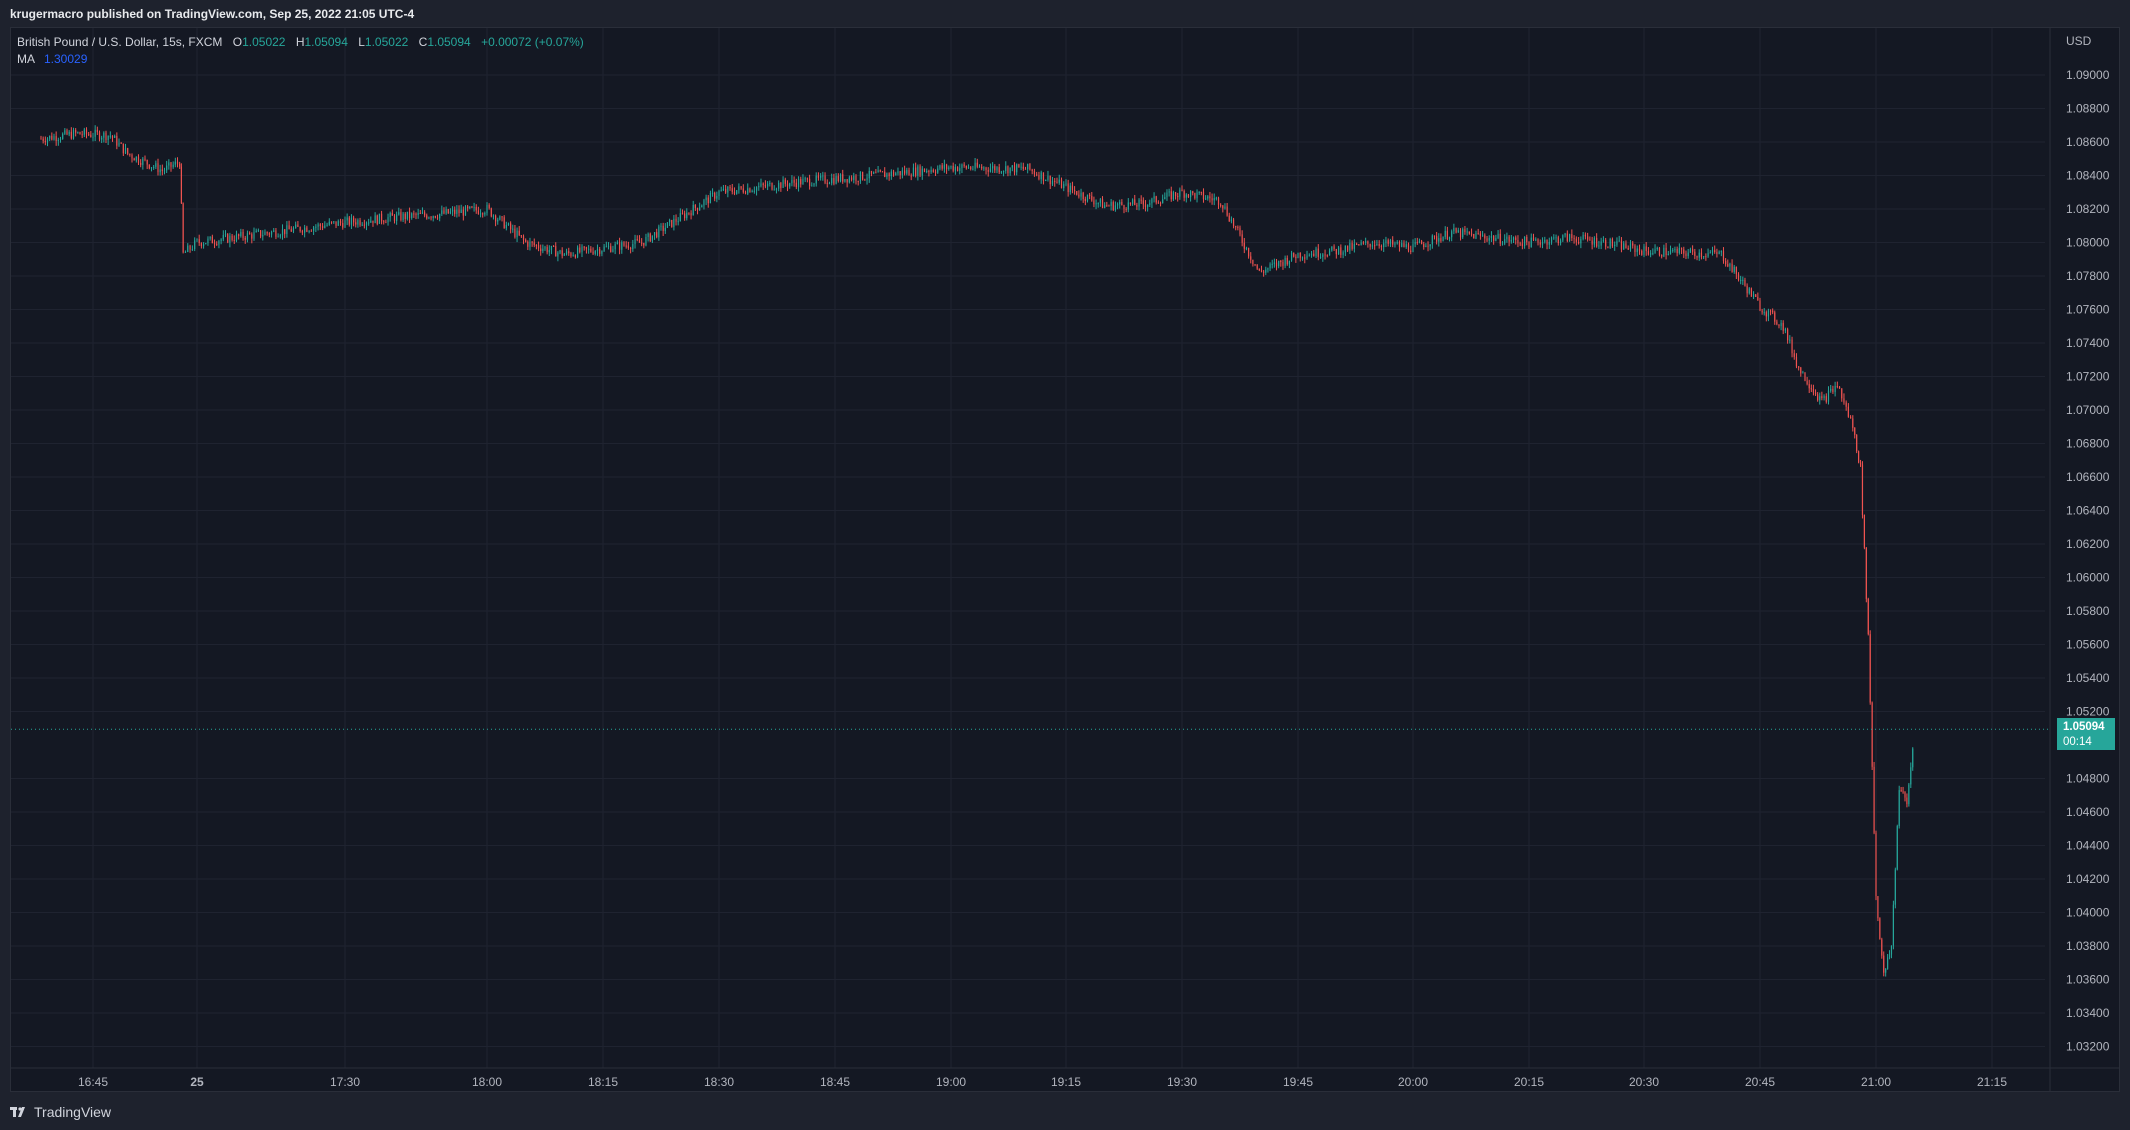  Describe the element at coordinates (120, 42) in the screenshot. I see `symbol-description: British Pound / U.S. Dollar, 15s, FXCM` at that location.